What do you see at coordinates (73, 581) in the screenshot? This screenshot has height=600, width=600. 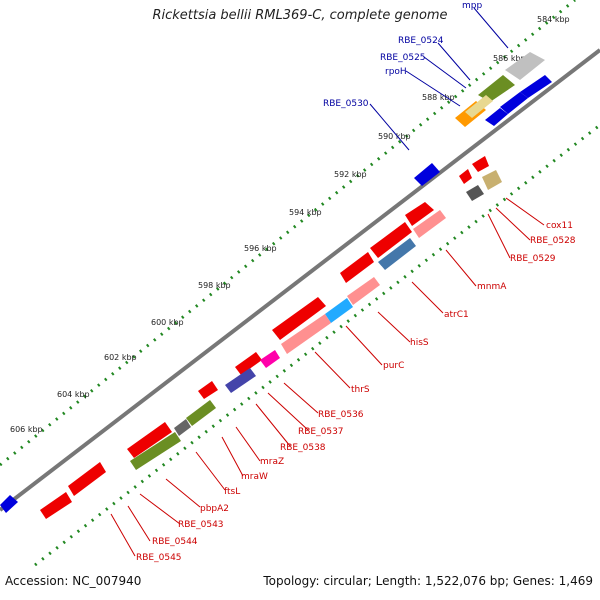 I see `accession-text: Accession: NC_007940` at bounding box center [73, 581].